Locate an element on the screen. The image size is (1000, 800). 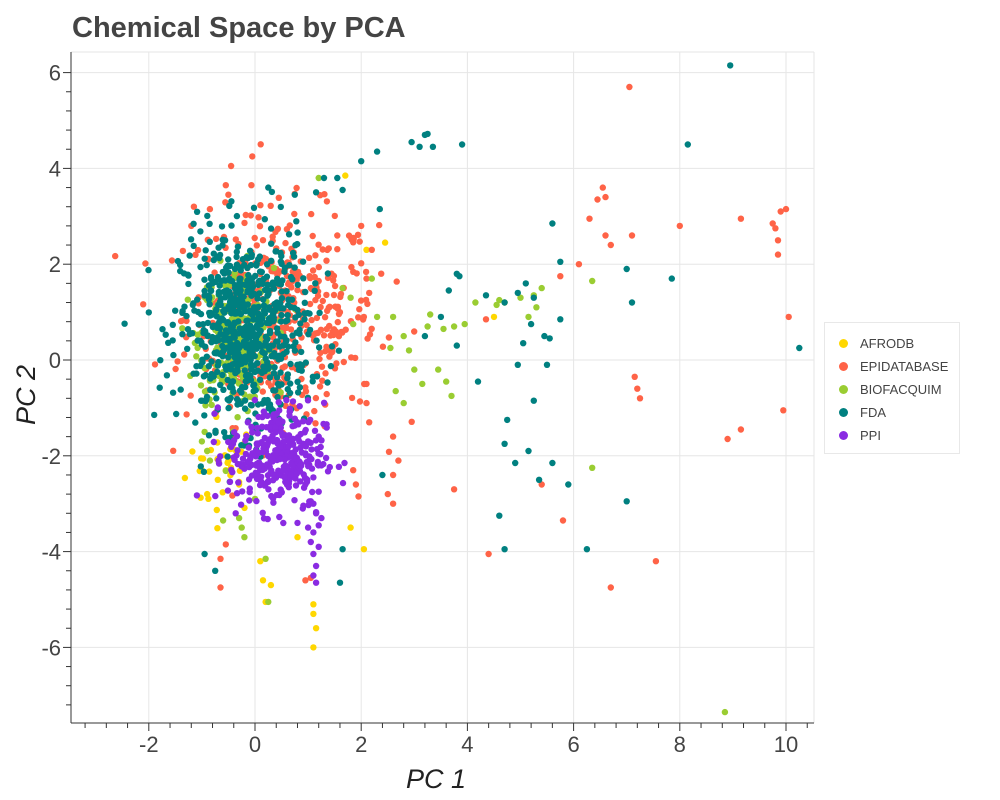
y-tick-label: 2 is located at coordinates (55, 264).